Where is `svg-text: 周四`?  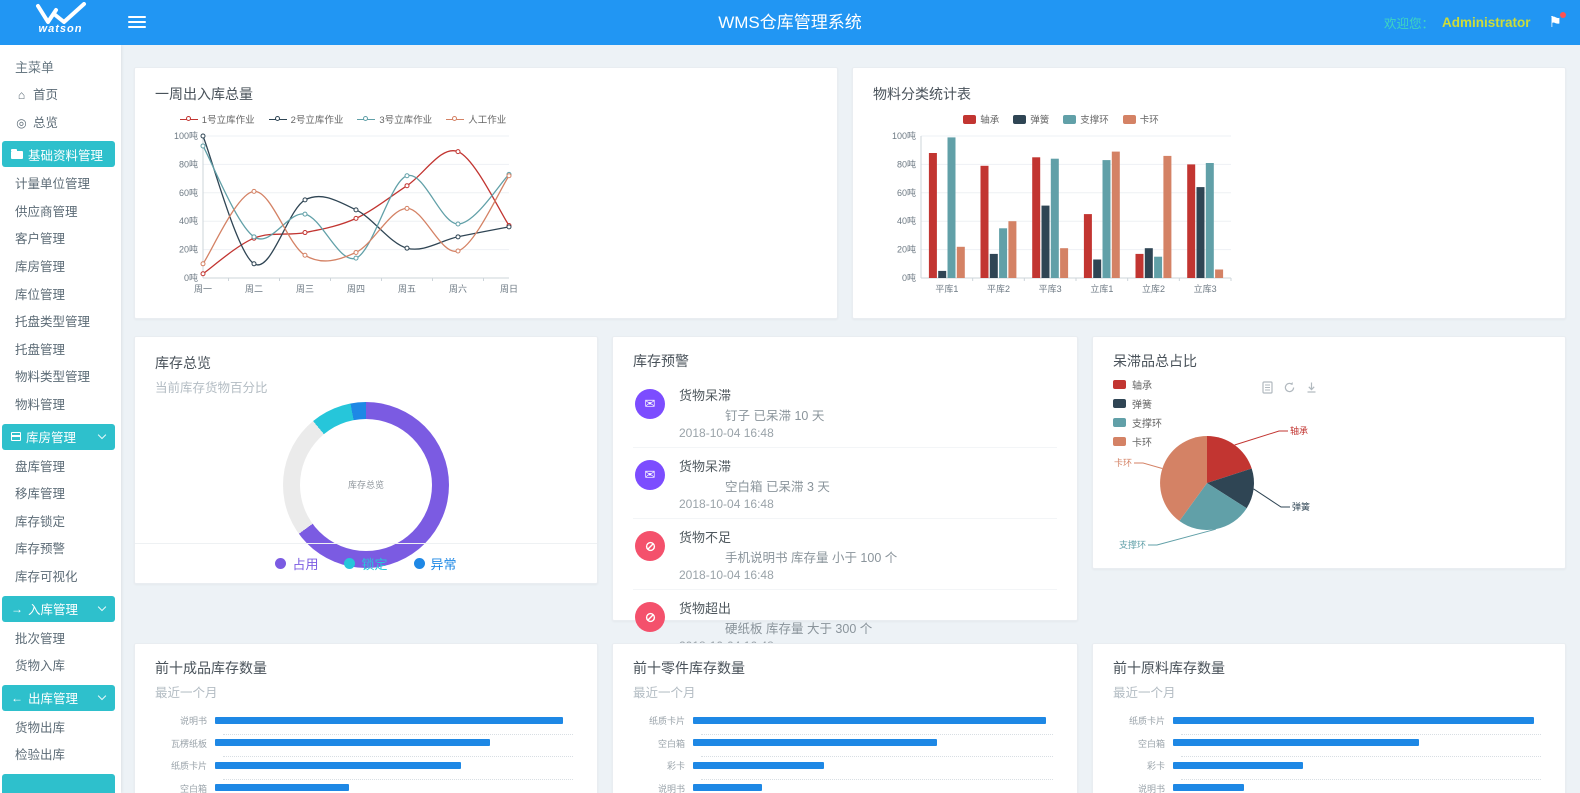
svg-text: 周四 is located at coordinates (356, 289).